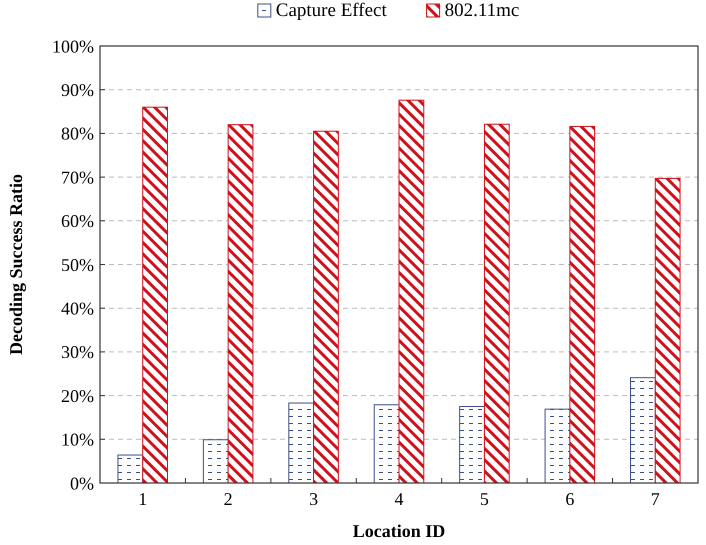 This screenshot has width=706, height=545. Describe the element at coordinates (77, 90) in the screenshot. I see `y-tick-label: 90%` at that location.